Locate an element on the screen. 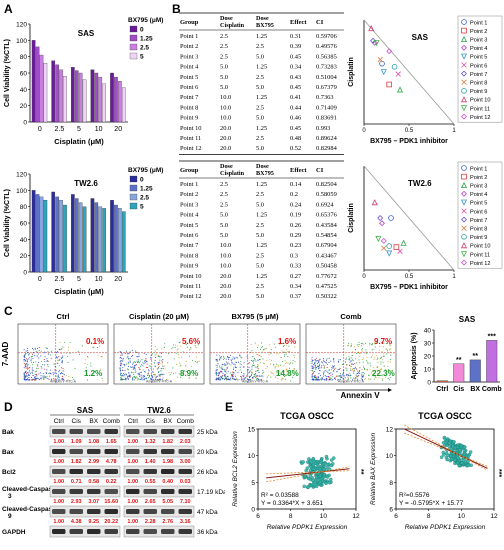 The image size is (504, 550). western-ratio: 1.00 is located at coordinates (132, 442).